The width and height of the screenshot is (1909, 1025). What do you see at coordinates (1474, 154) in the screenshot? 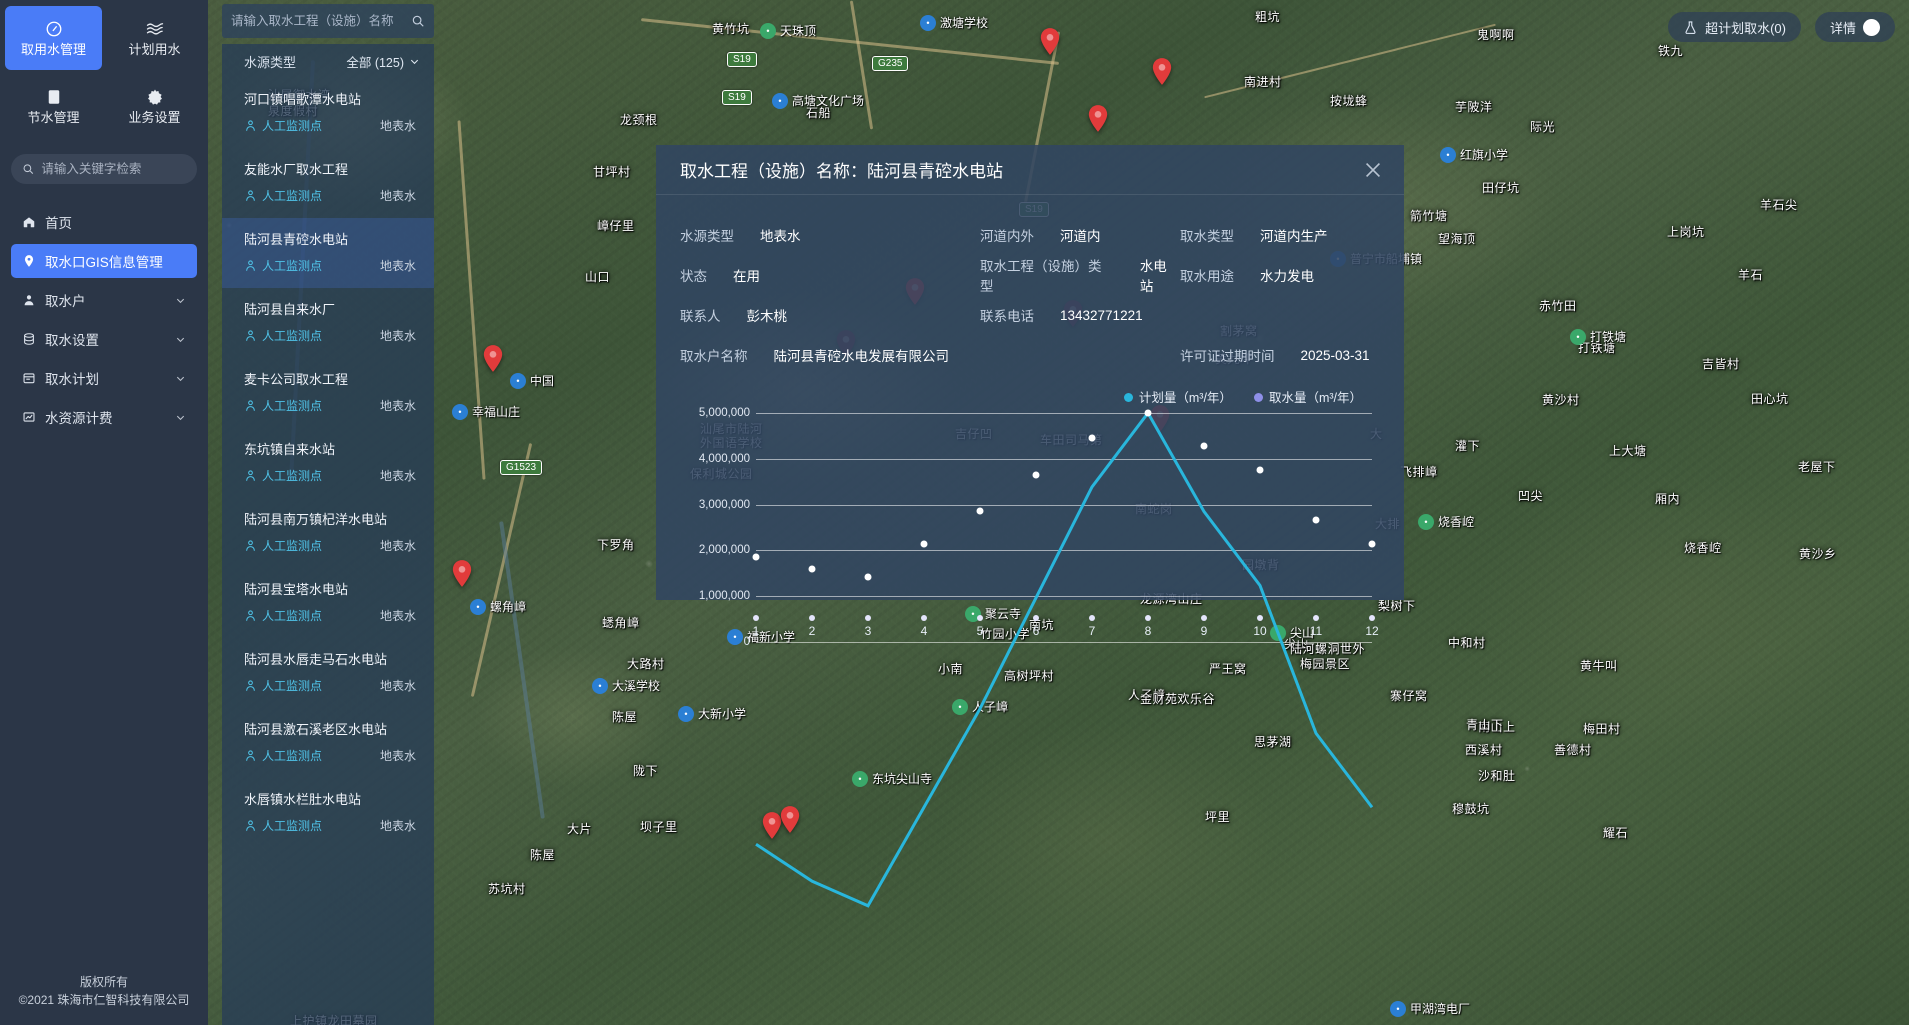
I see `map-poi: • 红旗小学` at bounding box center [1474, 154].